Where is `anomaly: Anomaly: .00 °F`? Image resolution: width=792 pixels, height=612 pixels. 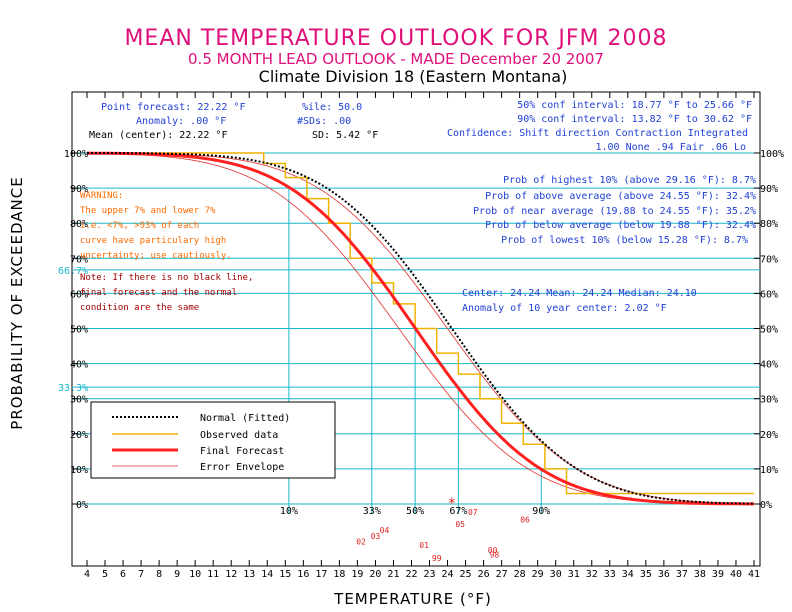 anomaly: Anomaly: .00 °F is located at coordinates (181, 121).